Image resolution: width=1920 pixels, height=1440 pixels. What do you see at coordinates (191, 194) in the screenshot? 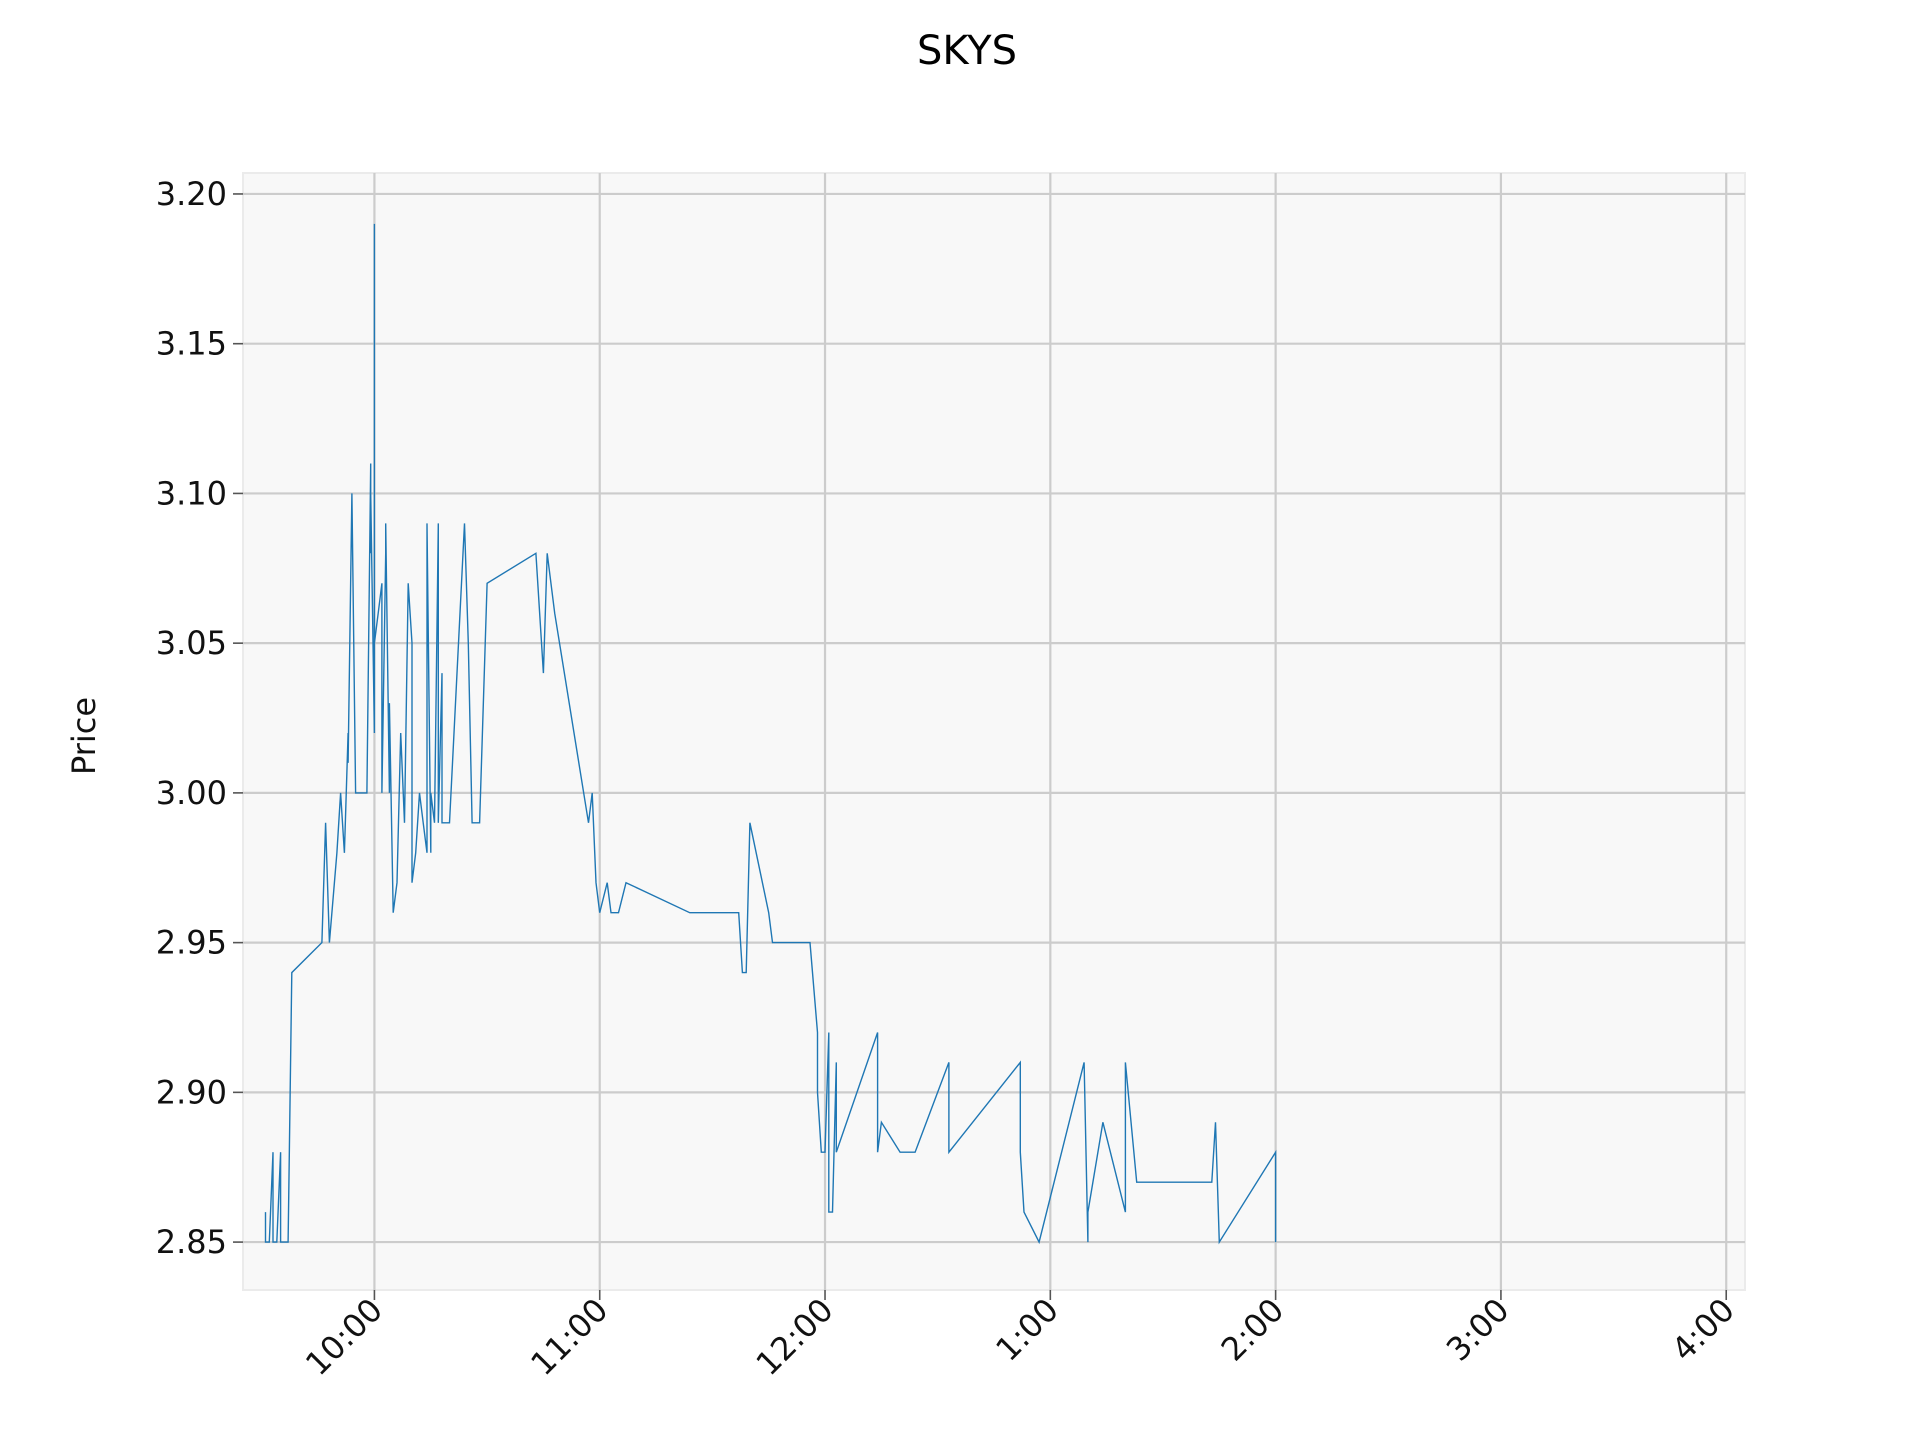
I see `y-tick-label: 3.20` at bounding box center [191, 194].